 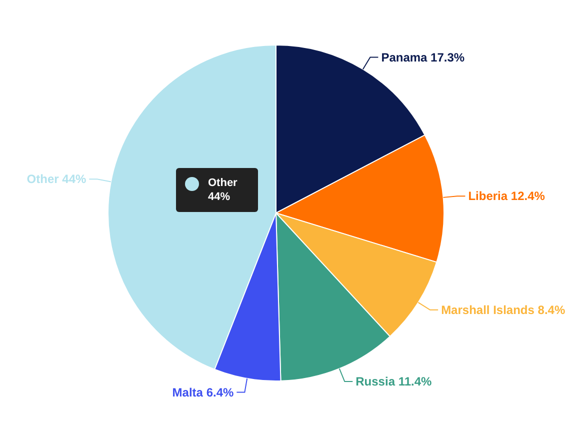 I want to click on data-label: 17.3%, so click(x=447, y=57).